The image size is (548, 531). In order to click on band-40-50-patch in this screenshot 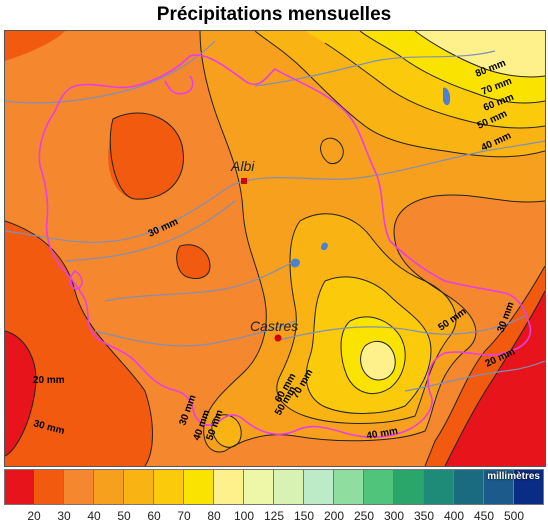, I will do `click(333, 151)`.